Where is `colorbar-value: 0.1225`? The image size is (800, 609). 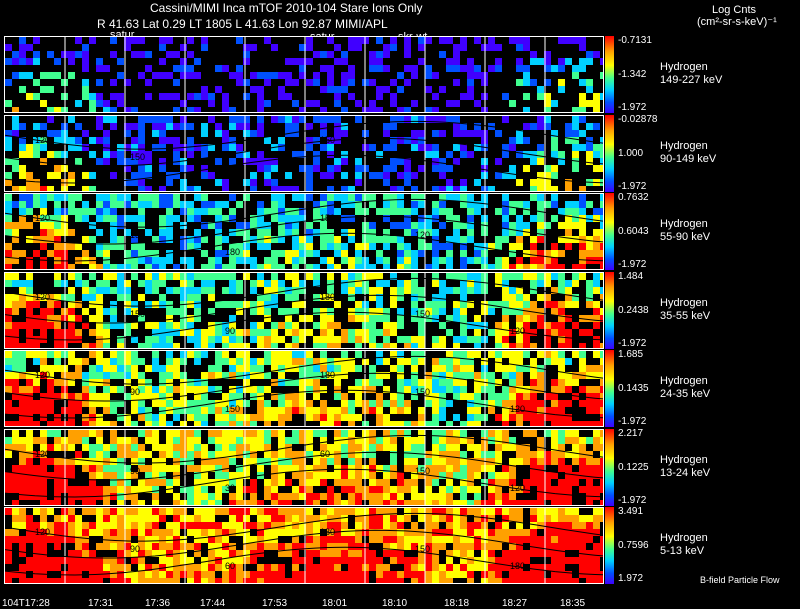
colorbar-value: 0.1225 is located at coordinates (633, 467).